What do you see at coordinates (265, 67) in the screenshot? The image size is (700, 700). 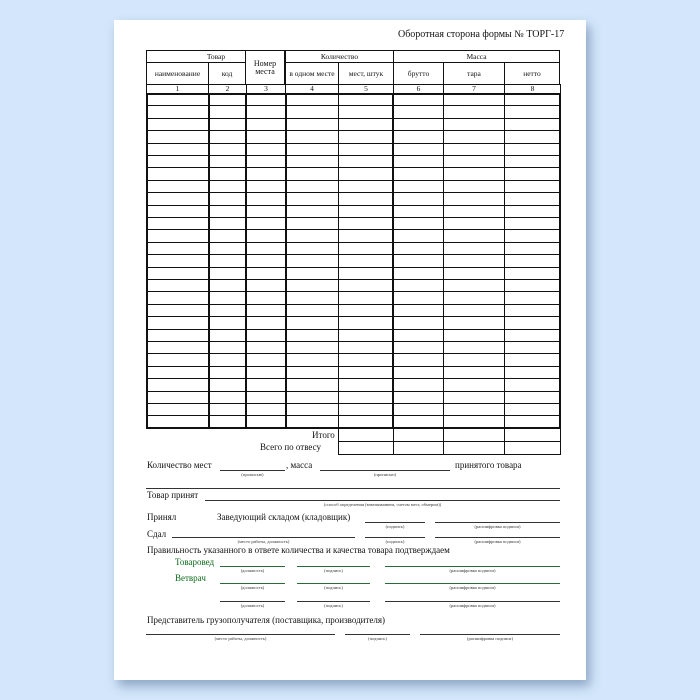 I see `header-place-number: Номер места` at bounding box center [265, 67].